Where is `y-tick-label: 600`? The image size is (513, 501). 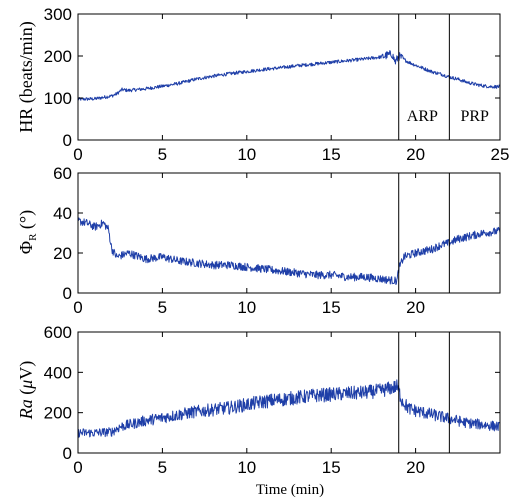 y-tick-label: 600 is located at coordinates (58, 332).